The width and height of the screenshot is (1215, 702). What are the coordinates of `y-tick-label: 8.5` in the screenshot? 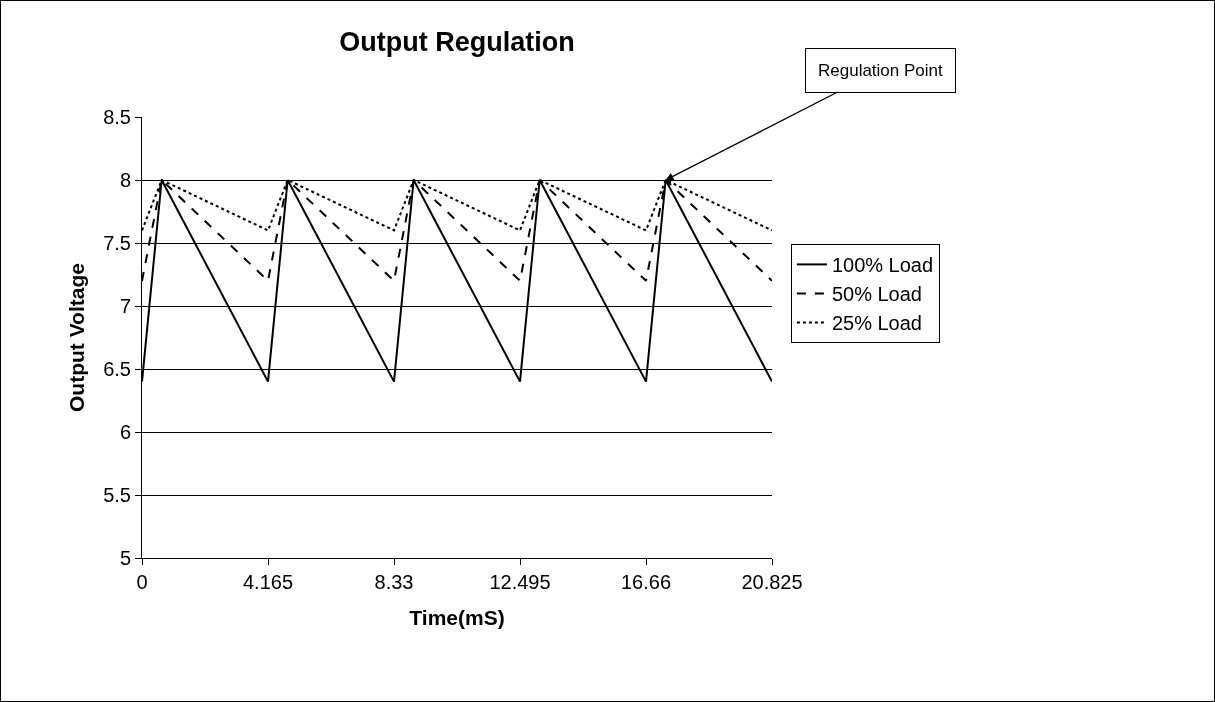 It's located at (117, 117).